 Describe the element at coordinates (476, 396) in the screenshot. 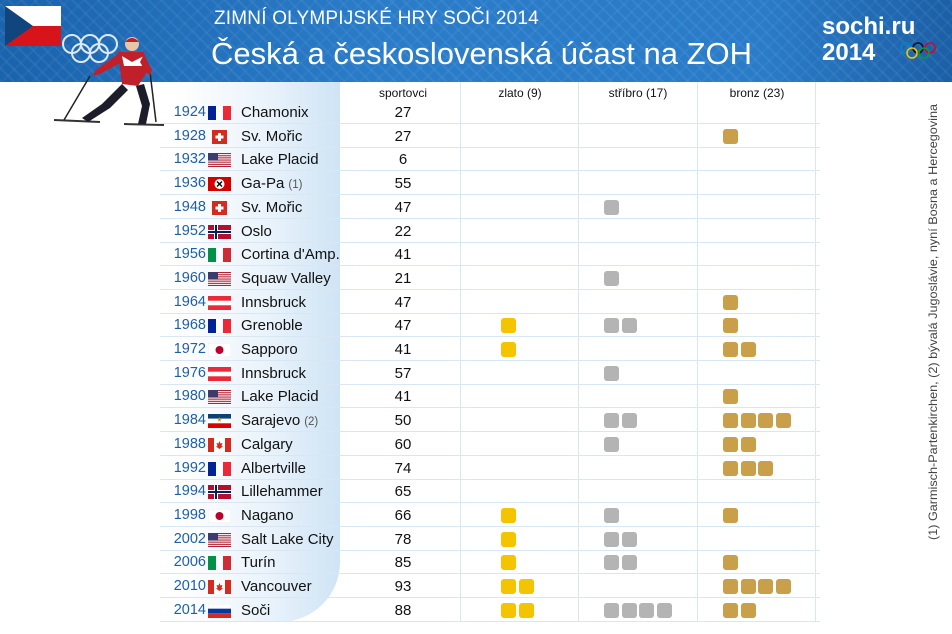

I see `table-row: 1980 Lake Placid 41` at that location.